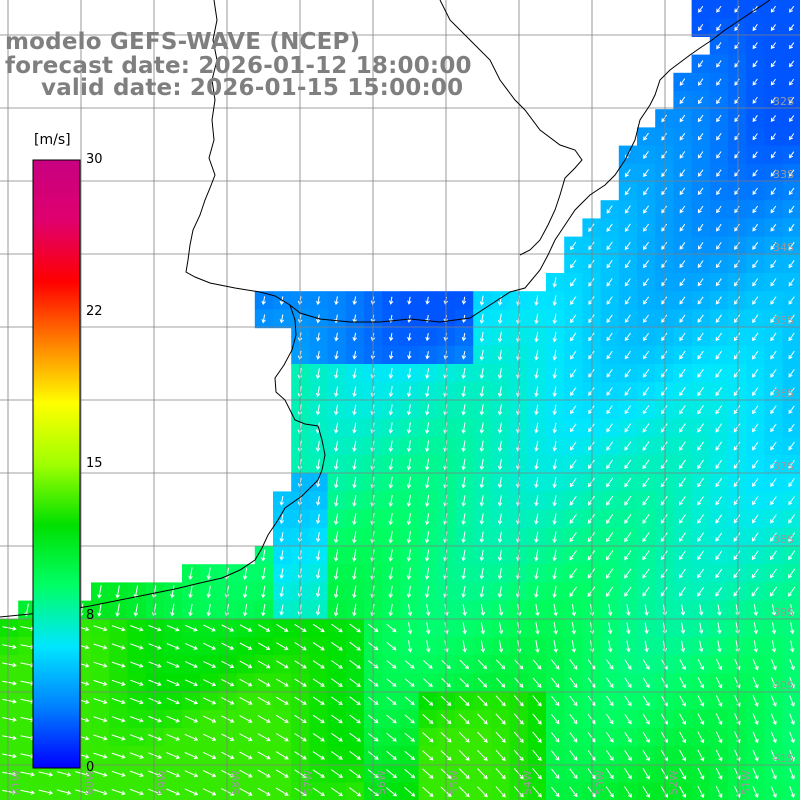 This screenshot has height=800, width=800. I want to click on colorbar-gradient, so click(56, 464).